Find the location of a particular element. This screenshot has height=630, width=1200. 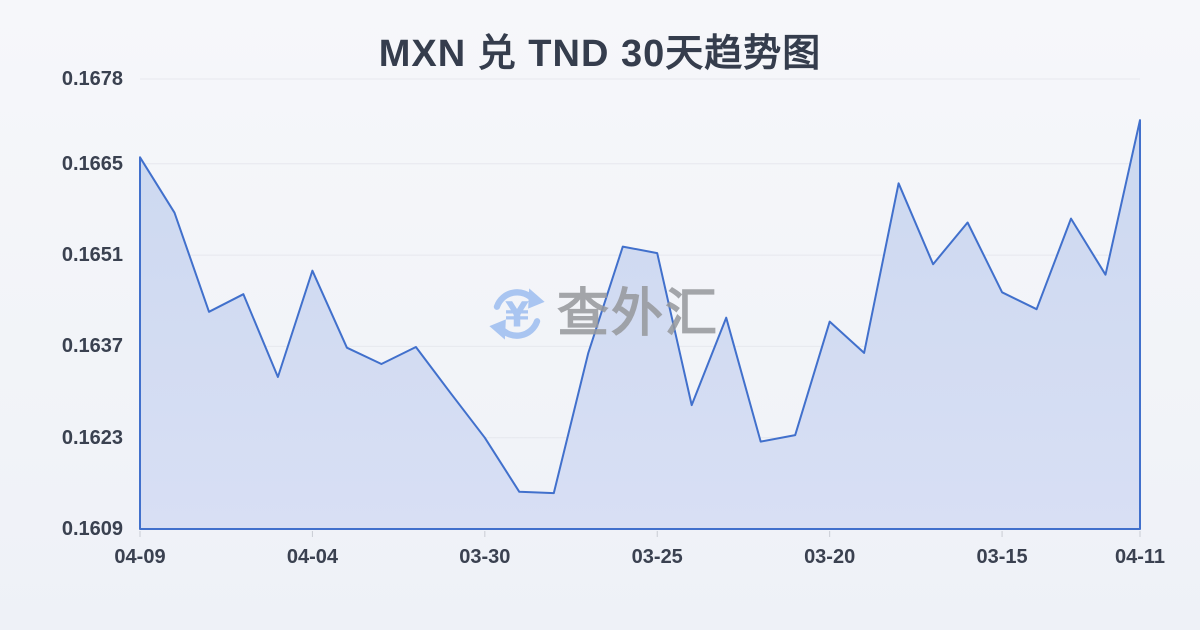

x-axis-label: 04-09 is located at coordinates (140, 557).